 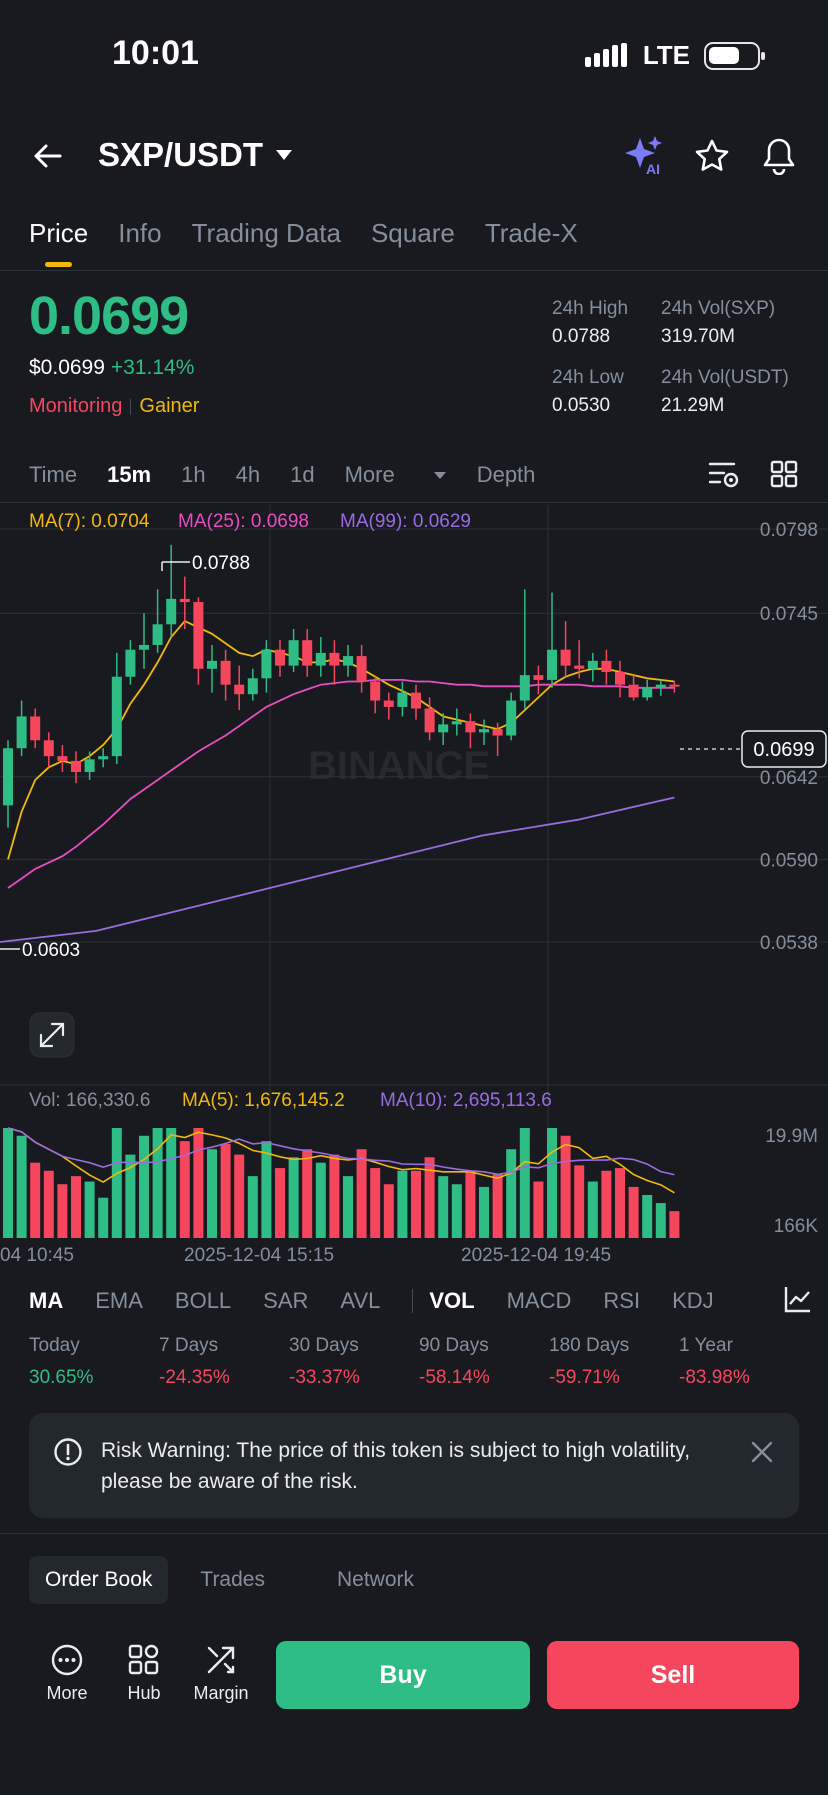 What do you see at coordinates (243, 521) in the screenshot?
I see `ma25-legend: MA(25): 0.0698` at bounding box center [243, 521].